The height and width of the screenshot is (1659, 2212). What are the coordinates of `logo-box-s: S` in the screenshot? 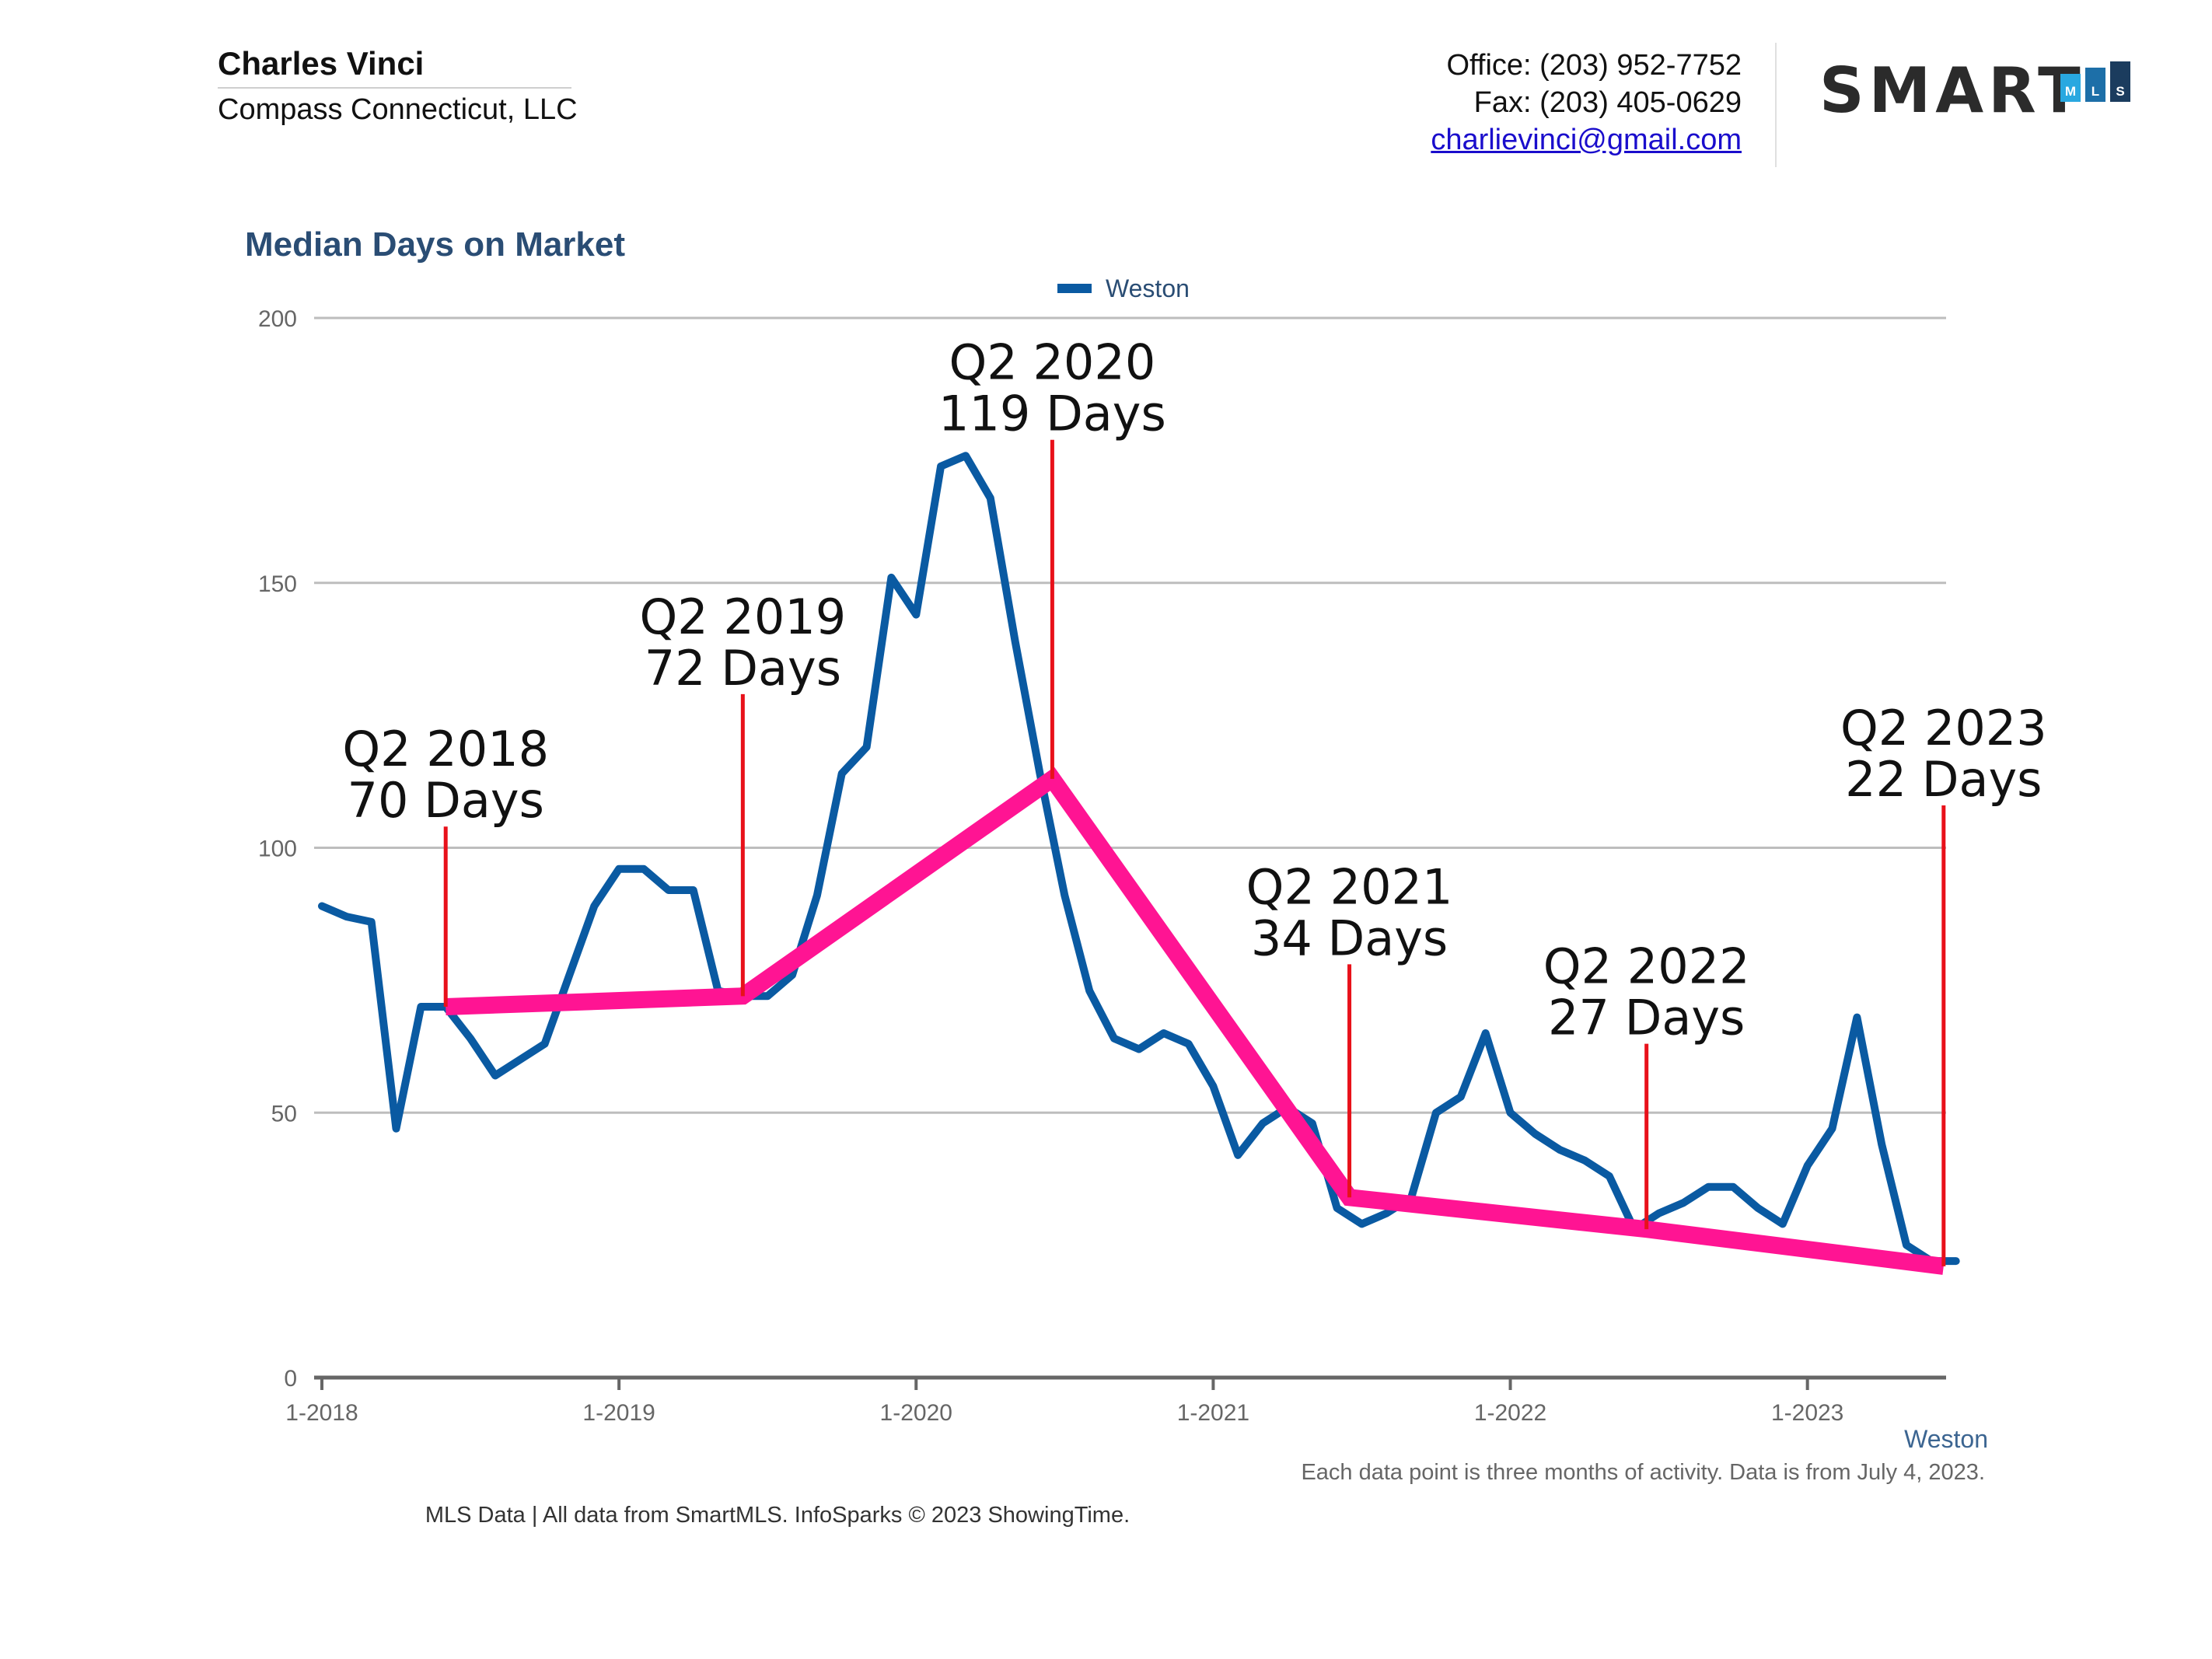 It's located at (2120, 81).